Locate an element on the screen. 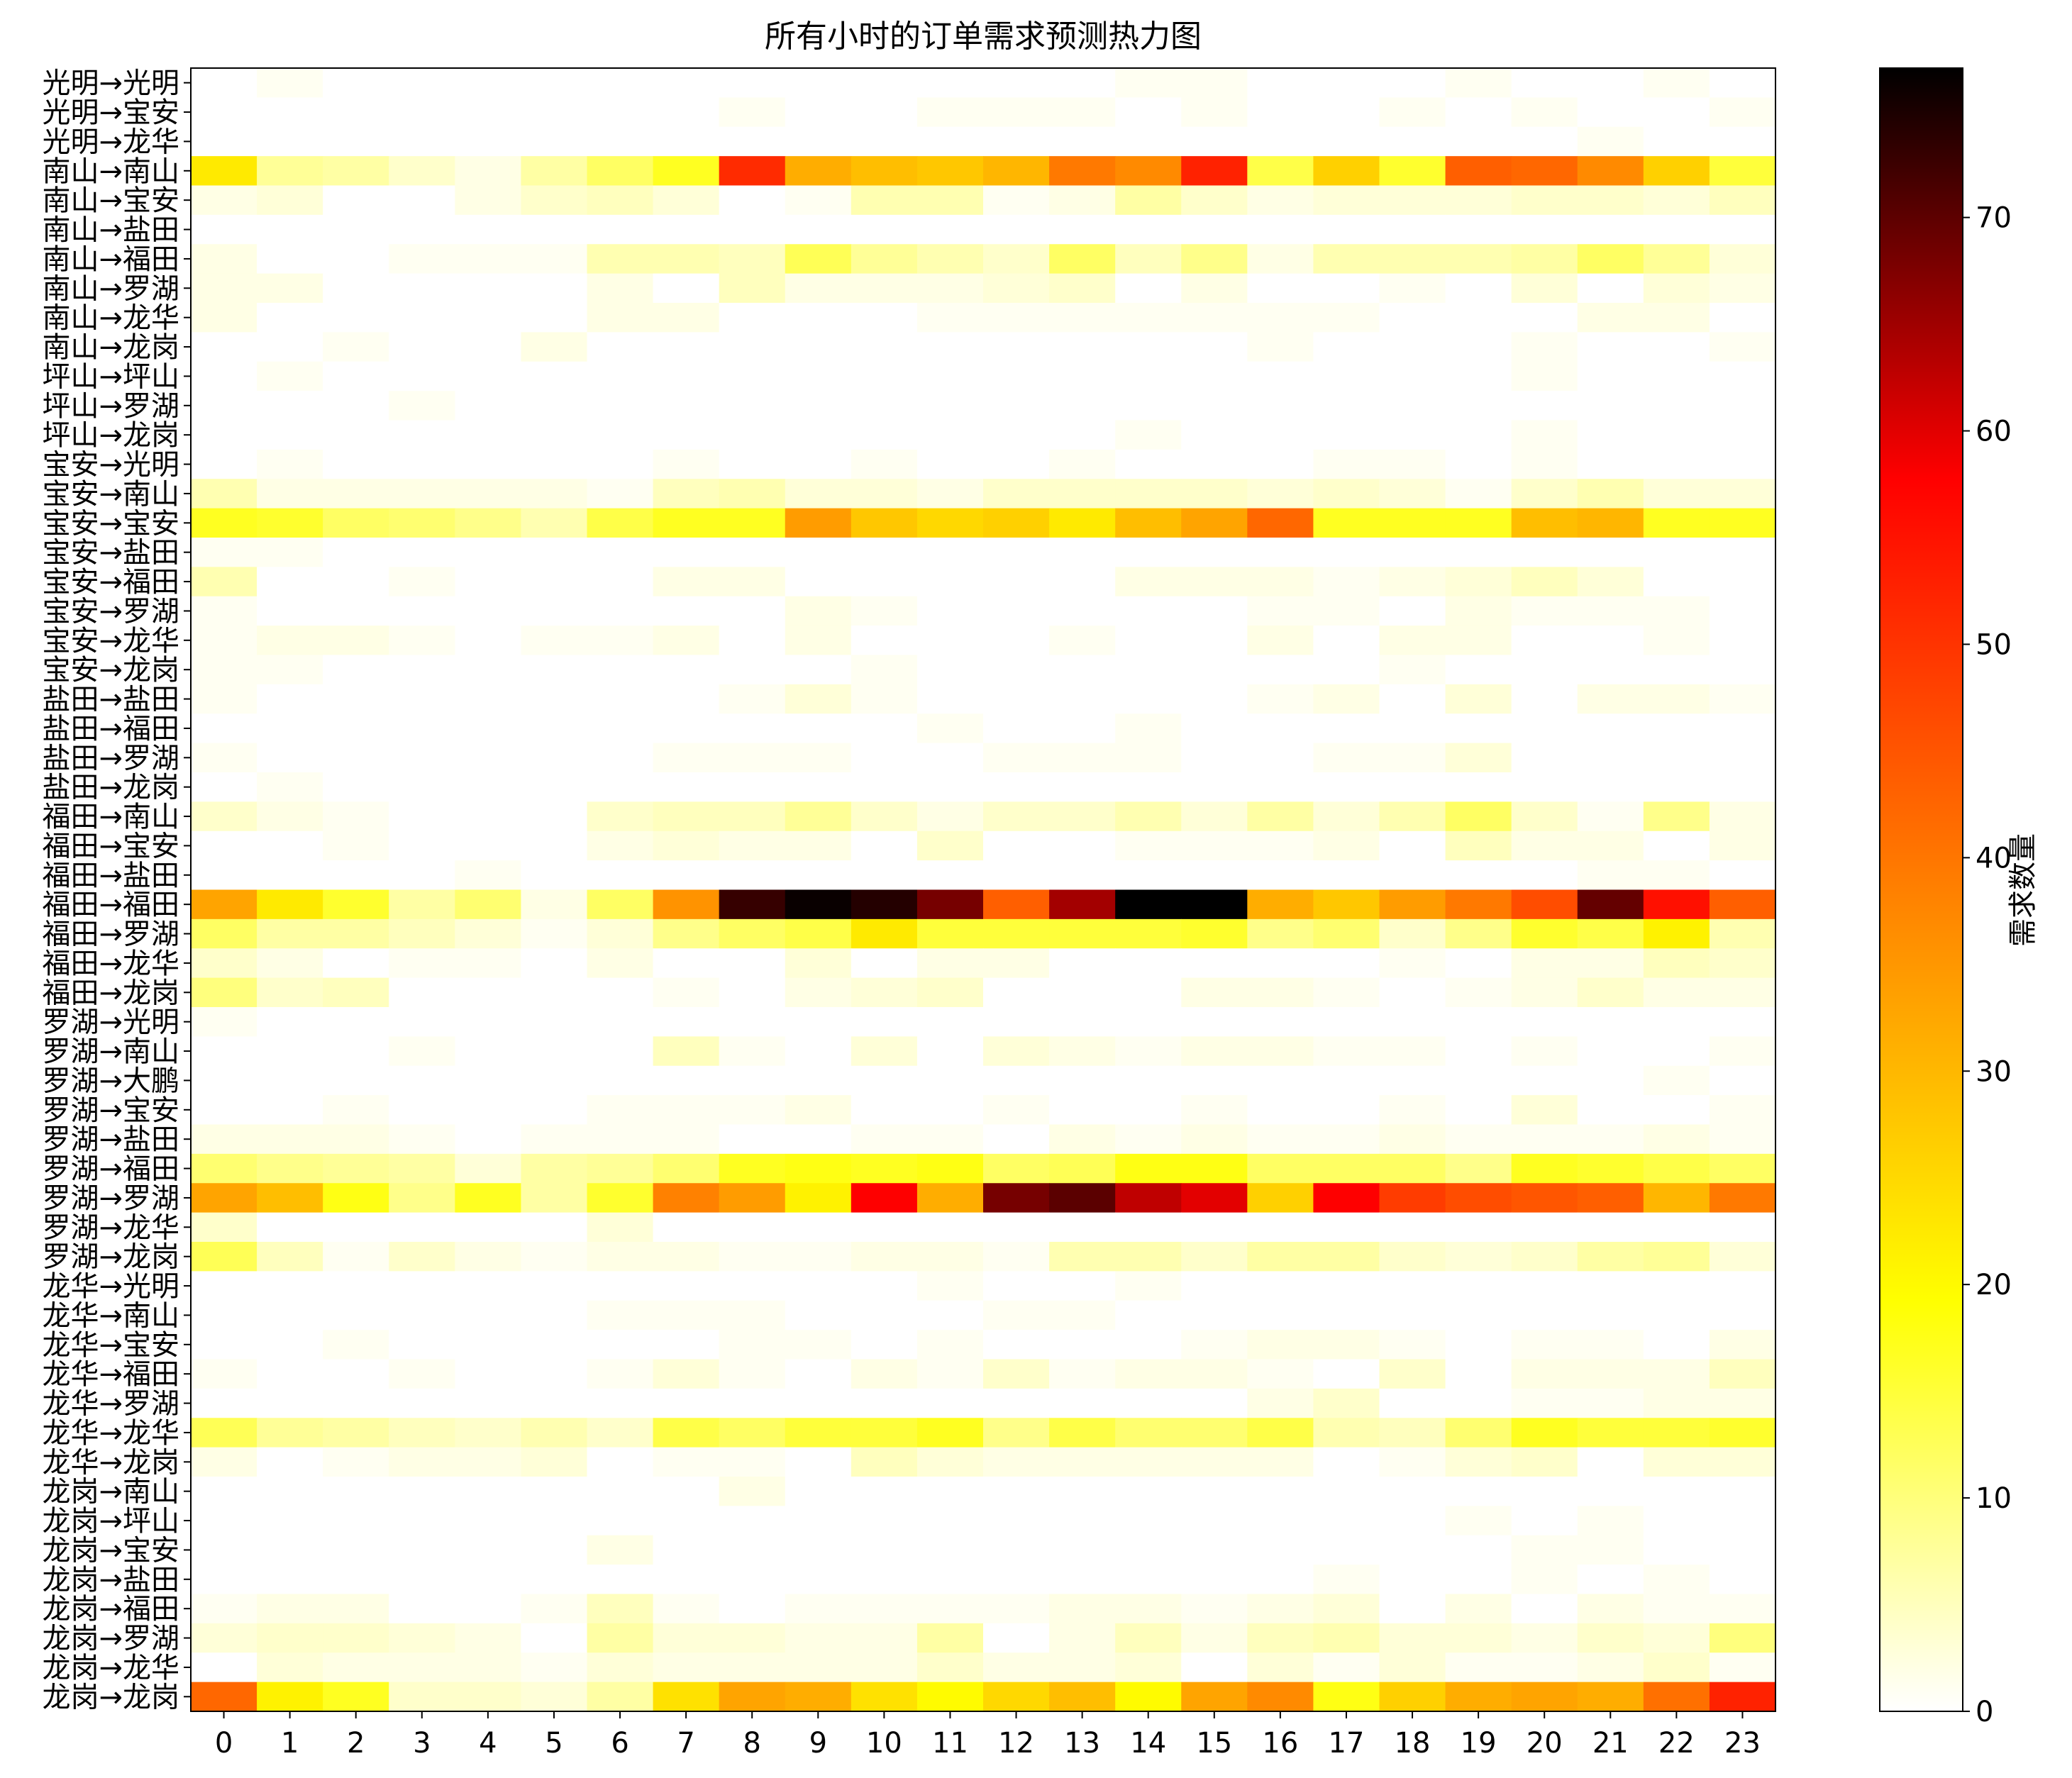  x-tick-label: 14 is located at coordinates (1148, 1744).